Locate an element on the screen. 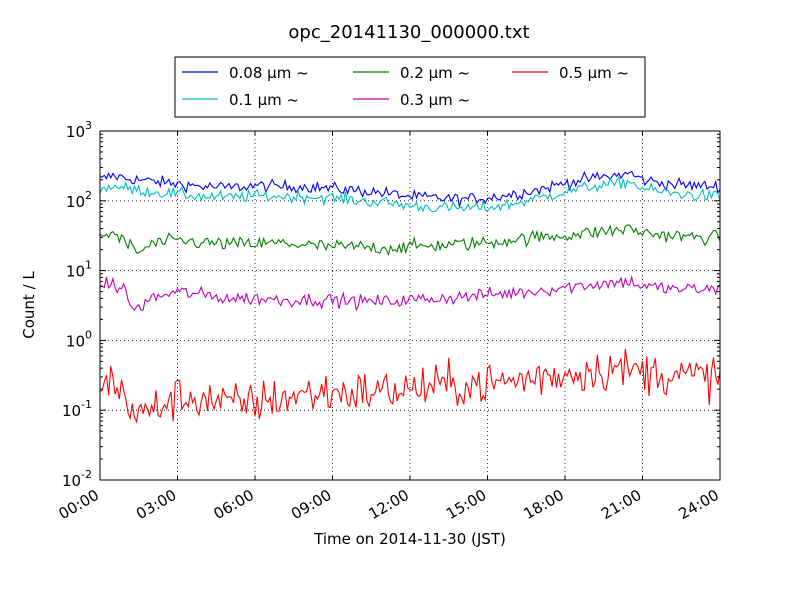 This screenshot has height=600, width=800. y-tick-label: 10³ is located at coordinates (79, 130).